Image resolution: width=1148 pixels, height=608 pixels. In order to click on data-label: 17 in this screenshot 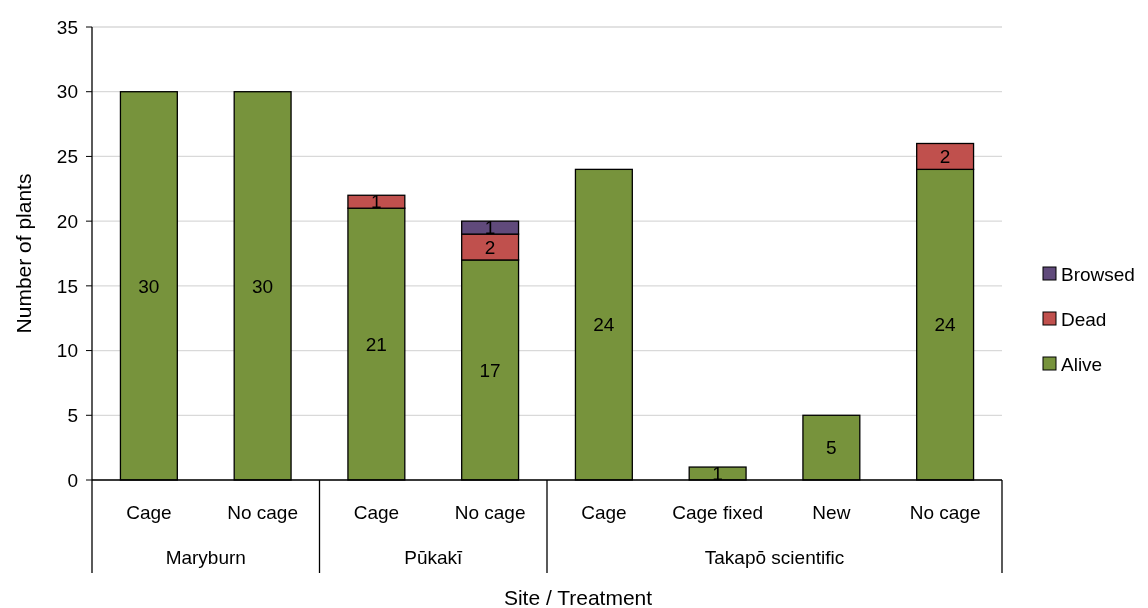, I will do `click(490, 370)`.